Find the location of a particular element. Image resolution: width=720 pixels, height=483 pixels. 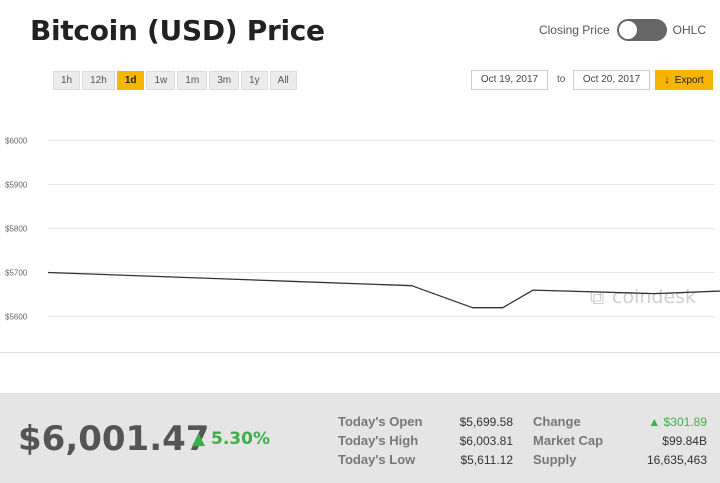

closing-price-label: Closing Price is located at coordinates (574, 30).